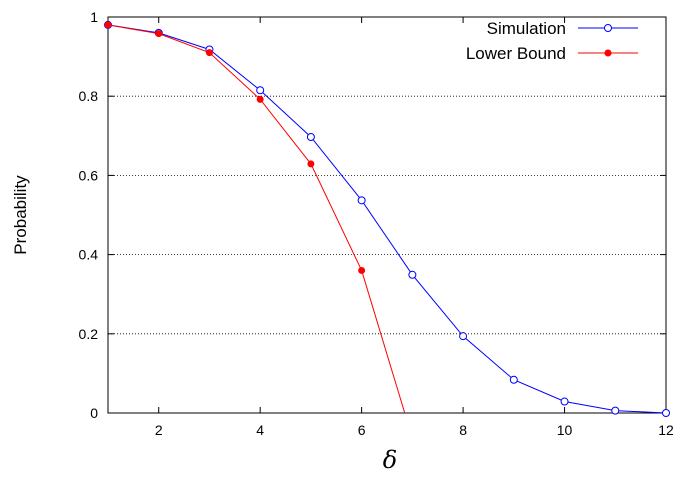 The image size is (679, 479). I want to click on legend-label-simulation: Simulation, so click(526, 28).